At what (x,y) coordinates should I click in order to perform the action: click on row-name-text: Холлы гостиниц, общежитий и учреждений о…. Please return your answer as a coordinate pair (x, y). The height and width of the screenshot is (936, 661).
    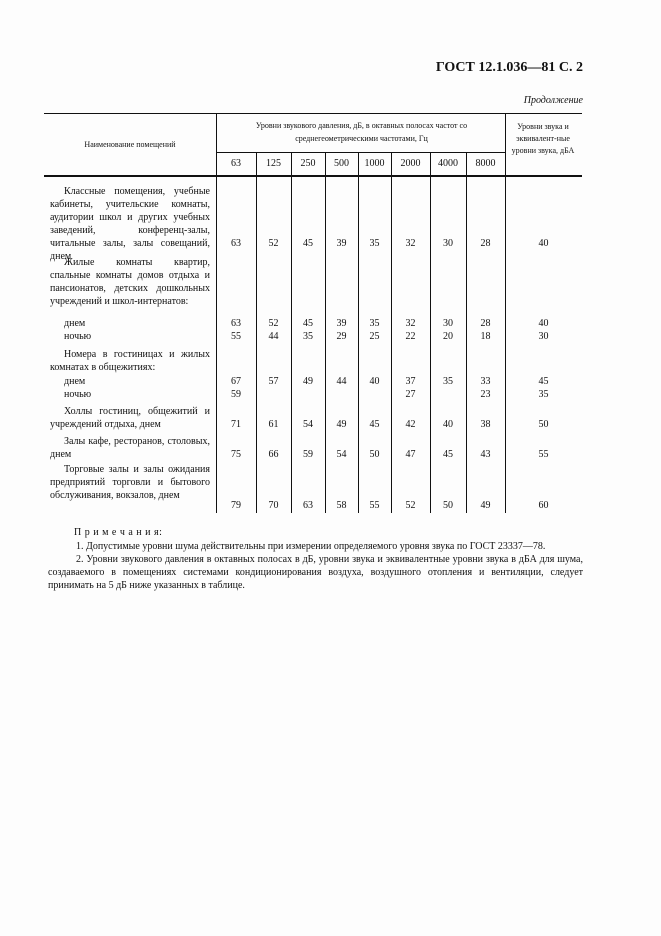
    Looking at the image, I should click on (130, 418).